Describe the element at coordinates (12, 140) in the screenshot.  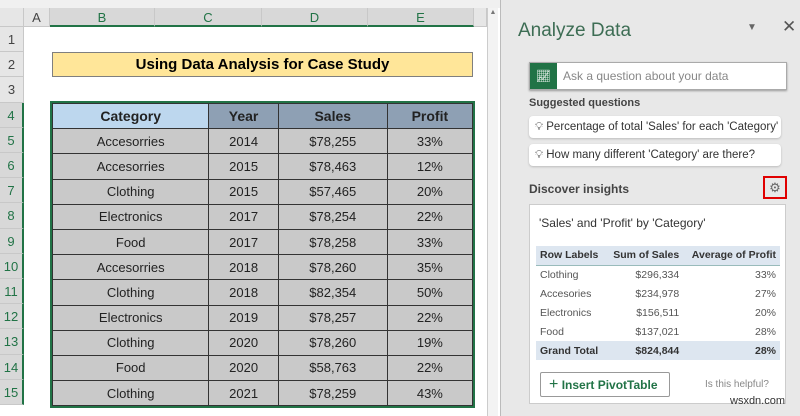
I see `row-header: 5` at that location.